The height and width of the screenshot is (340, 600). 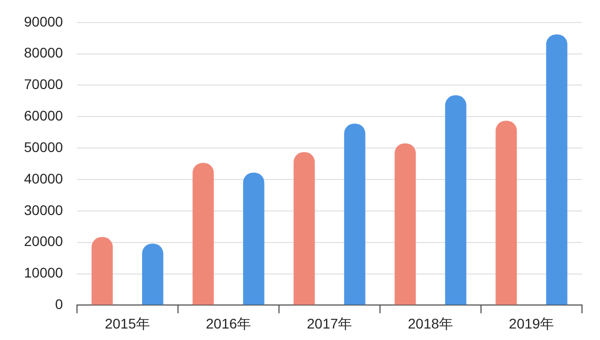 What do you see at coordinates (127, 323) in the screenshot?
I see `x-tick-label: 2015年` at bounding box center [127, 323].